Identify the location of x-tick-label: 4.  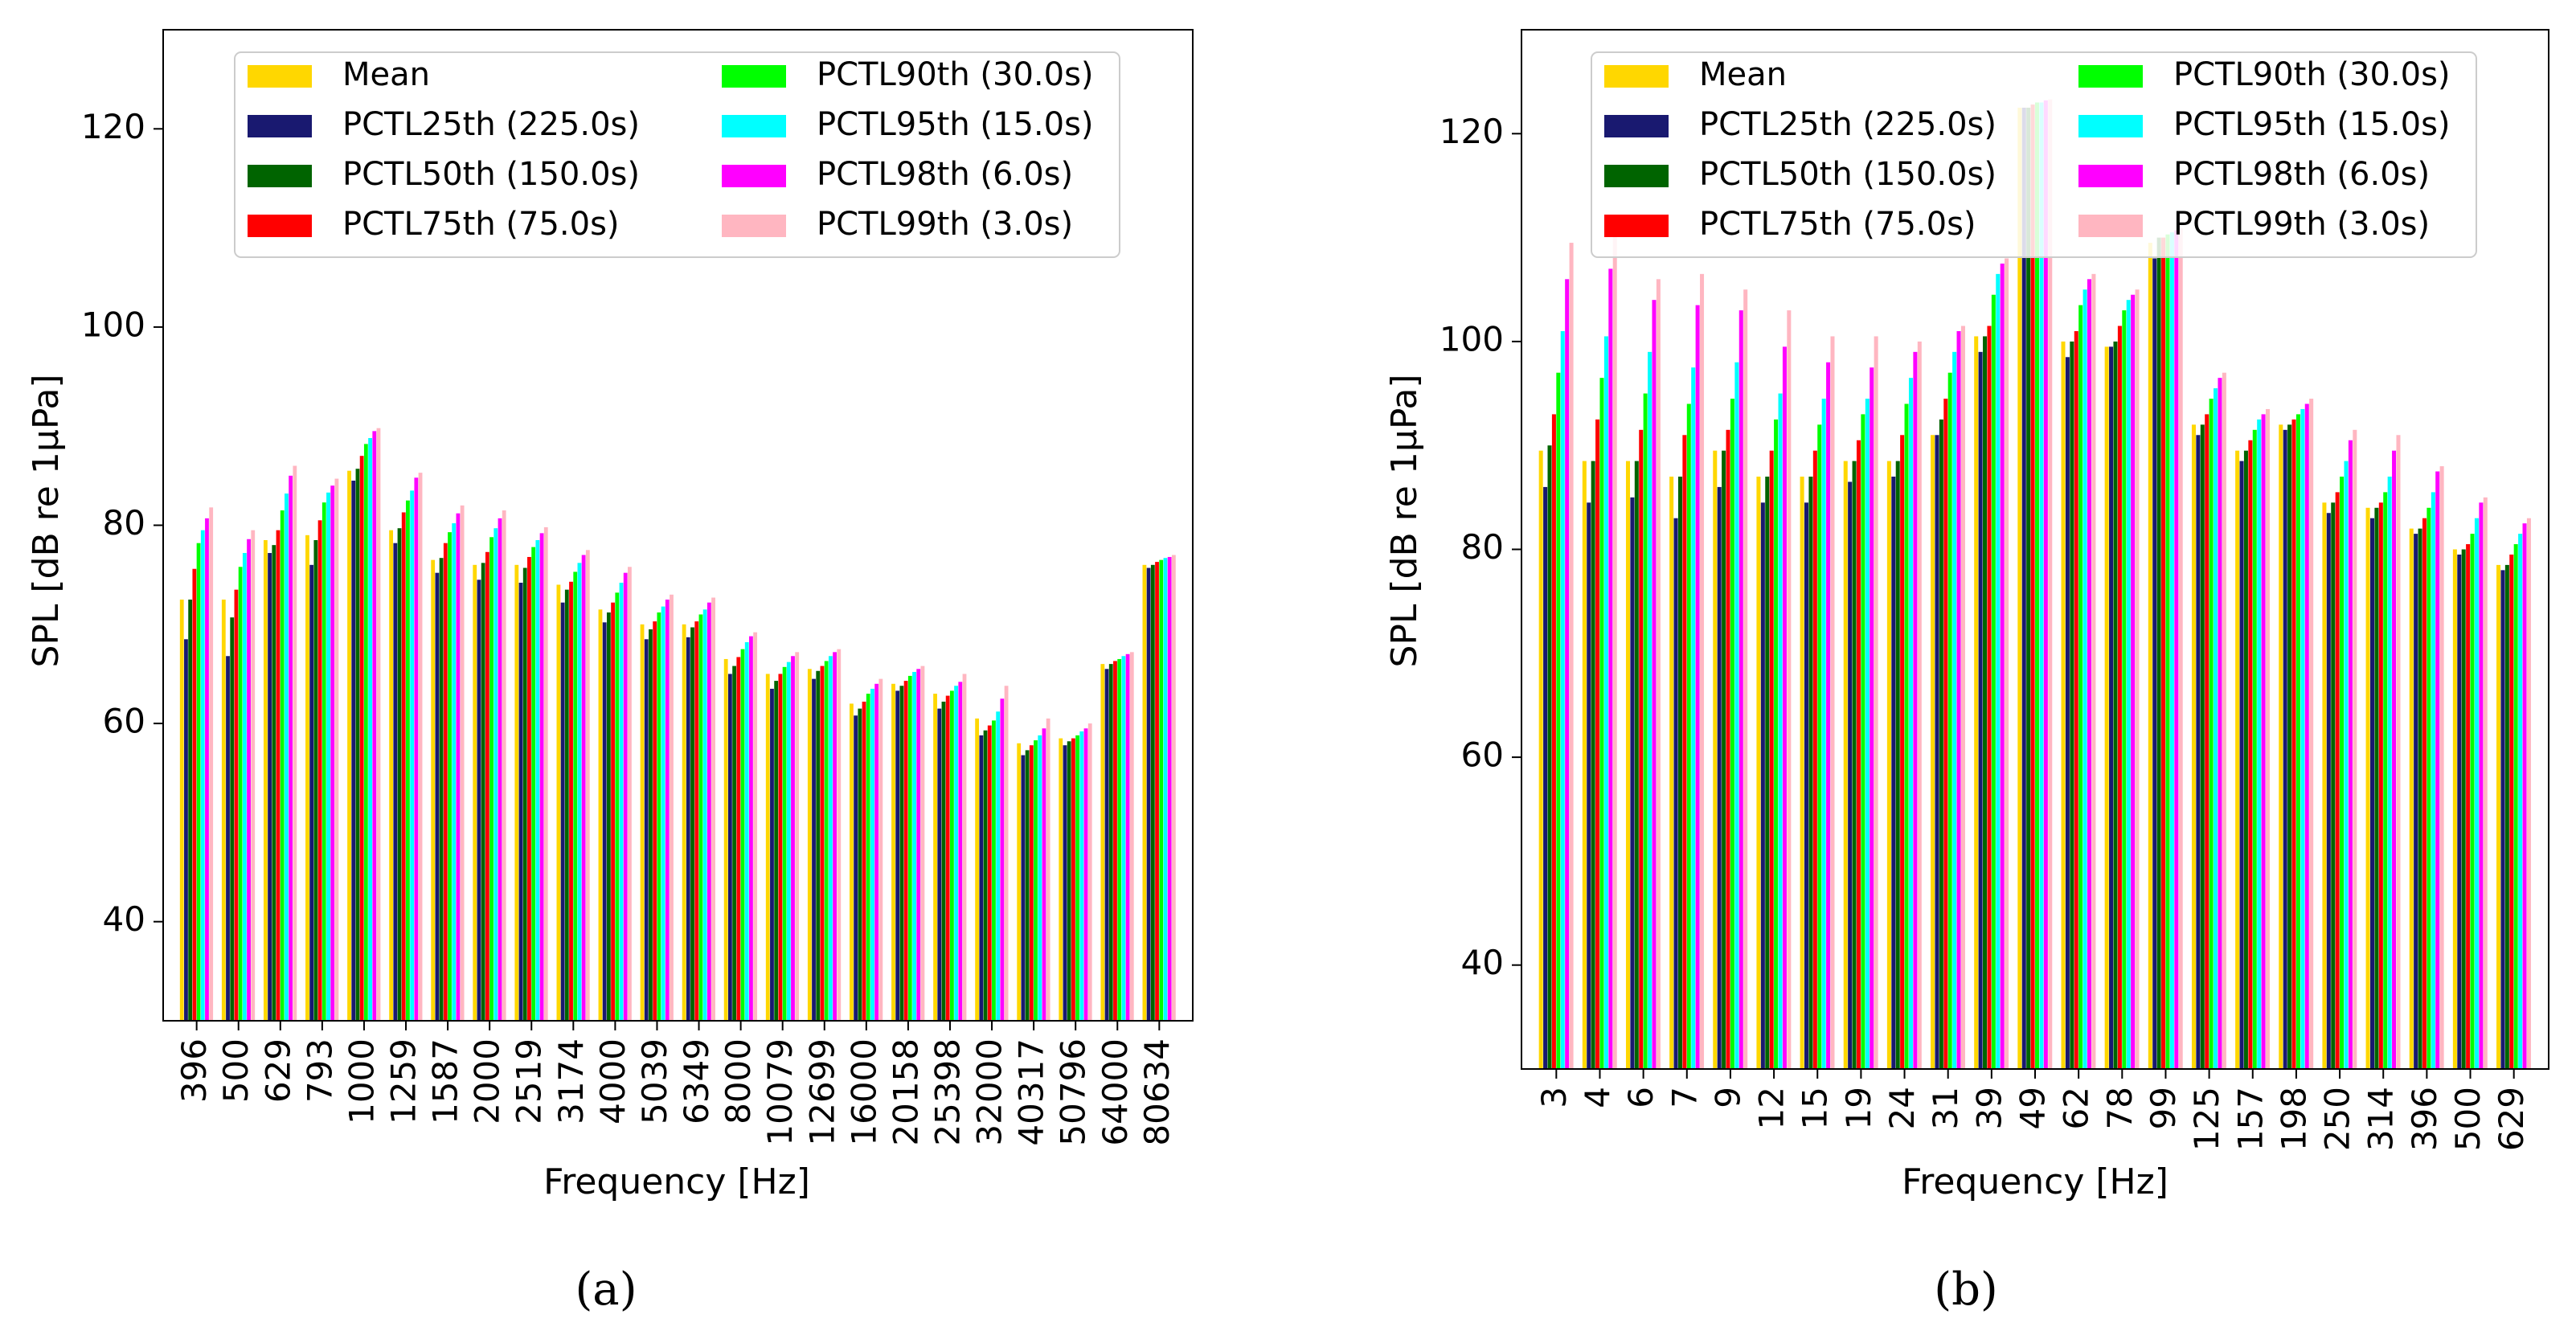
(1597, 1097).